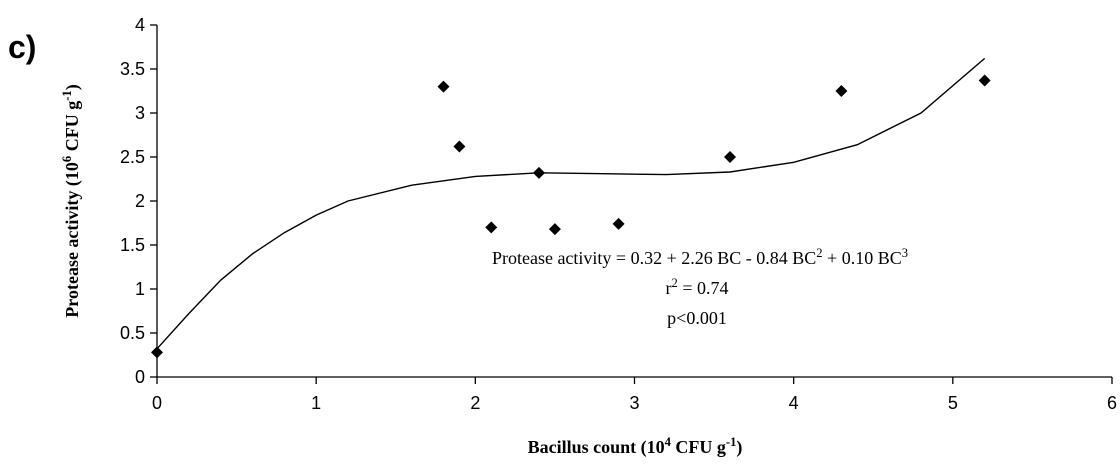  I want to click on text-part: = 0.74, so click(703, 288).